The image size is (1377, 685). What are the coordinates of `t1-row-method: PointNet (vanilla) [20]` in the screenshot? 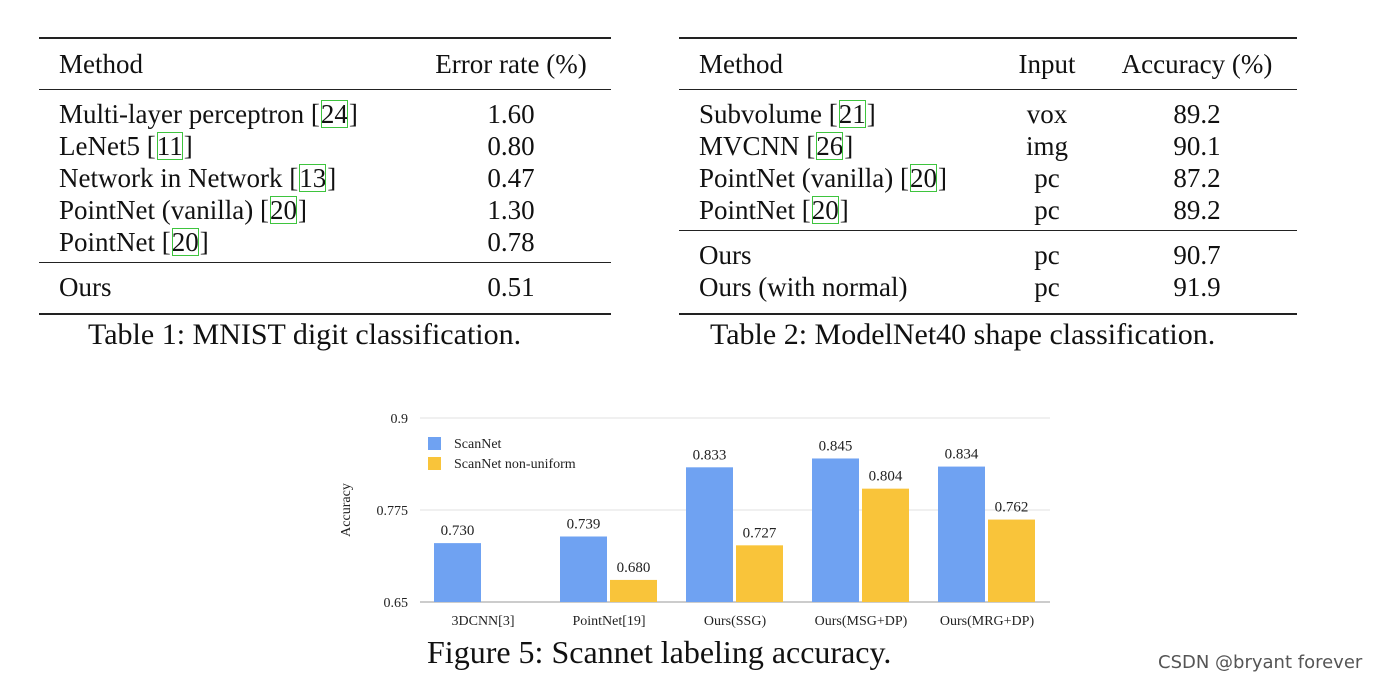 It's located at (183, 210).